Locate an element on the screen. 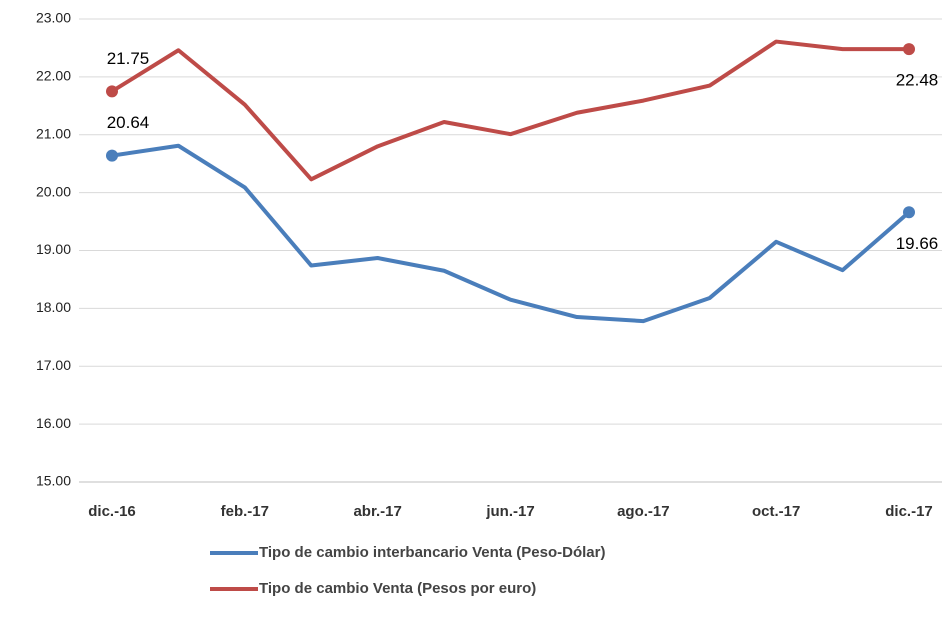 The image size is (951, 627). data-label: 22.48 is located at coordinates (917, 80).